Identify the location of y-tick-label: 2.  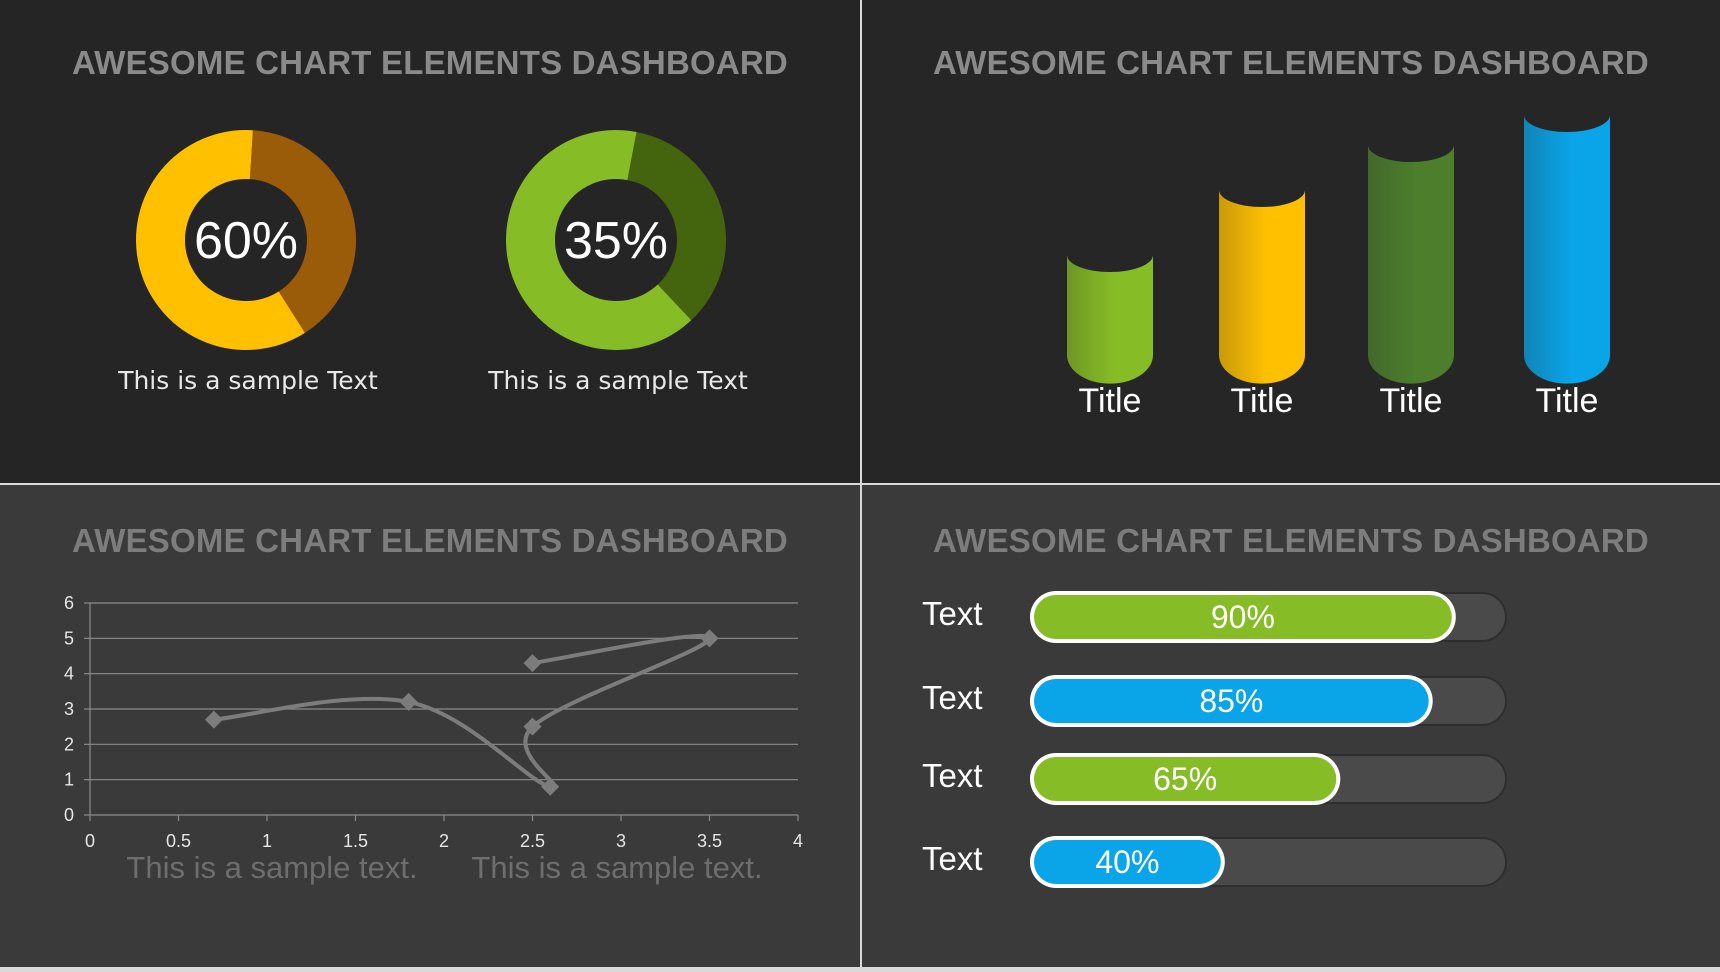
(69, 744).